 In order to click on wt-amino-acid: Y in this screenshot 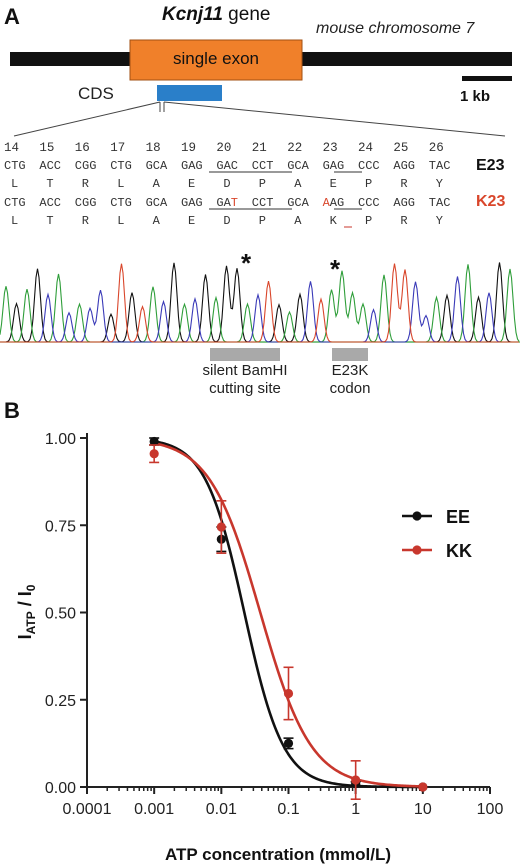, I will do `click(439, 184)`.